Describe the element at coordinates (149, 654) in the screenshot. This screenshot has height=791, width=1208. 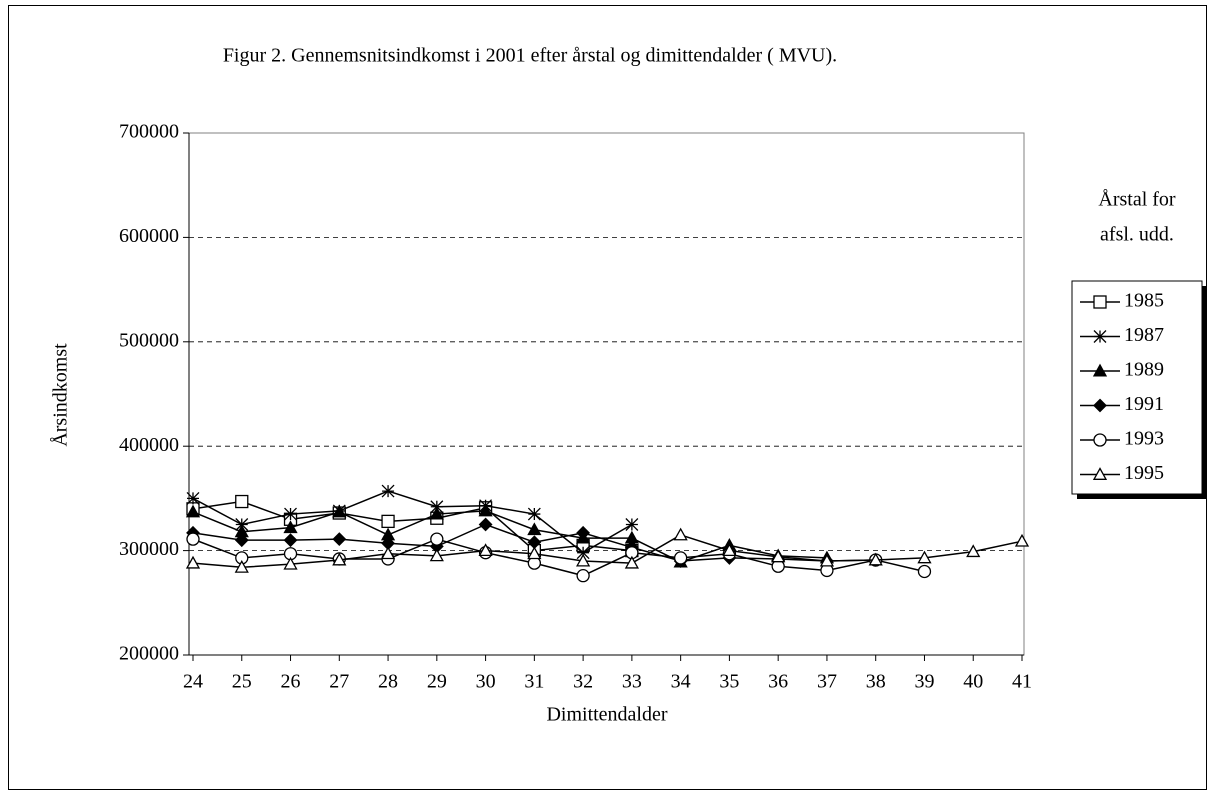
I see `y-tick-label: 200000` at that location.